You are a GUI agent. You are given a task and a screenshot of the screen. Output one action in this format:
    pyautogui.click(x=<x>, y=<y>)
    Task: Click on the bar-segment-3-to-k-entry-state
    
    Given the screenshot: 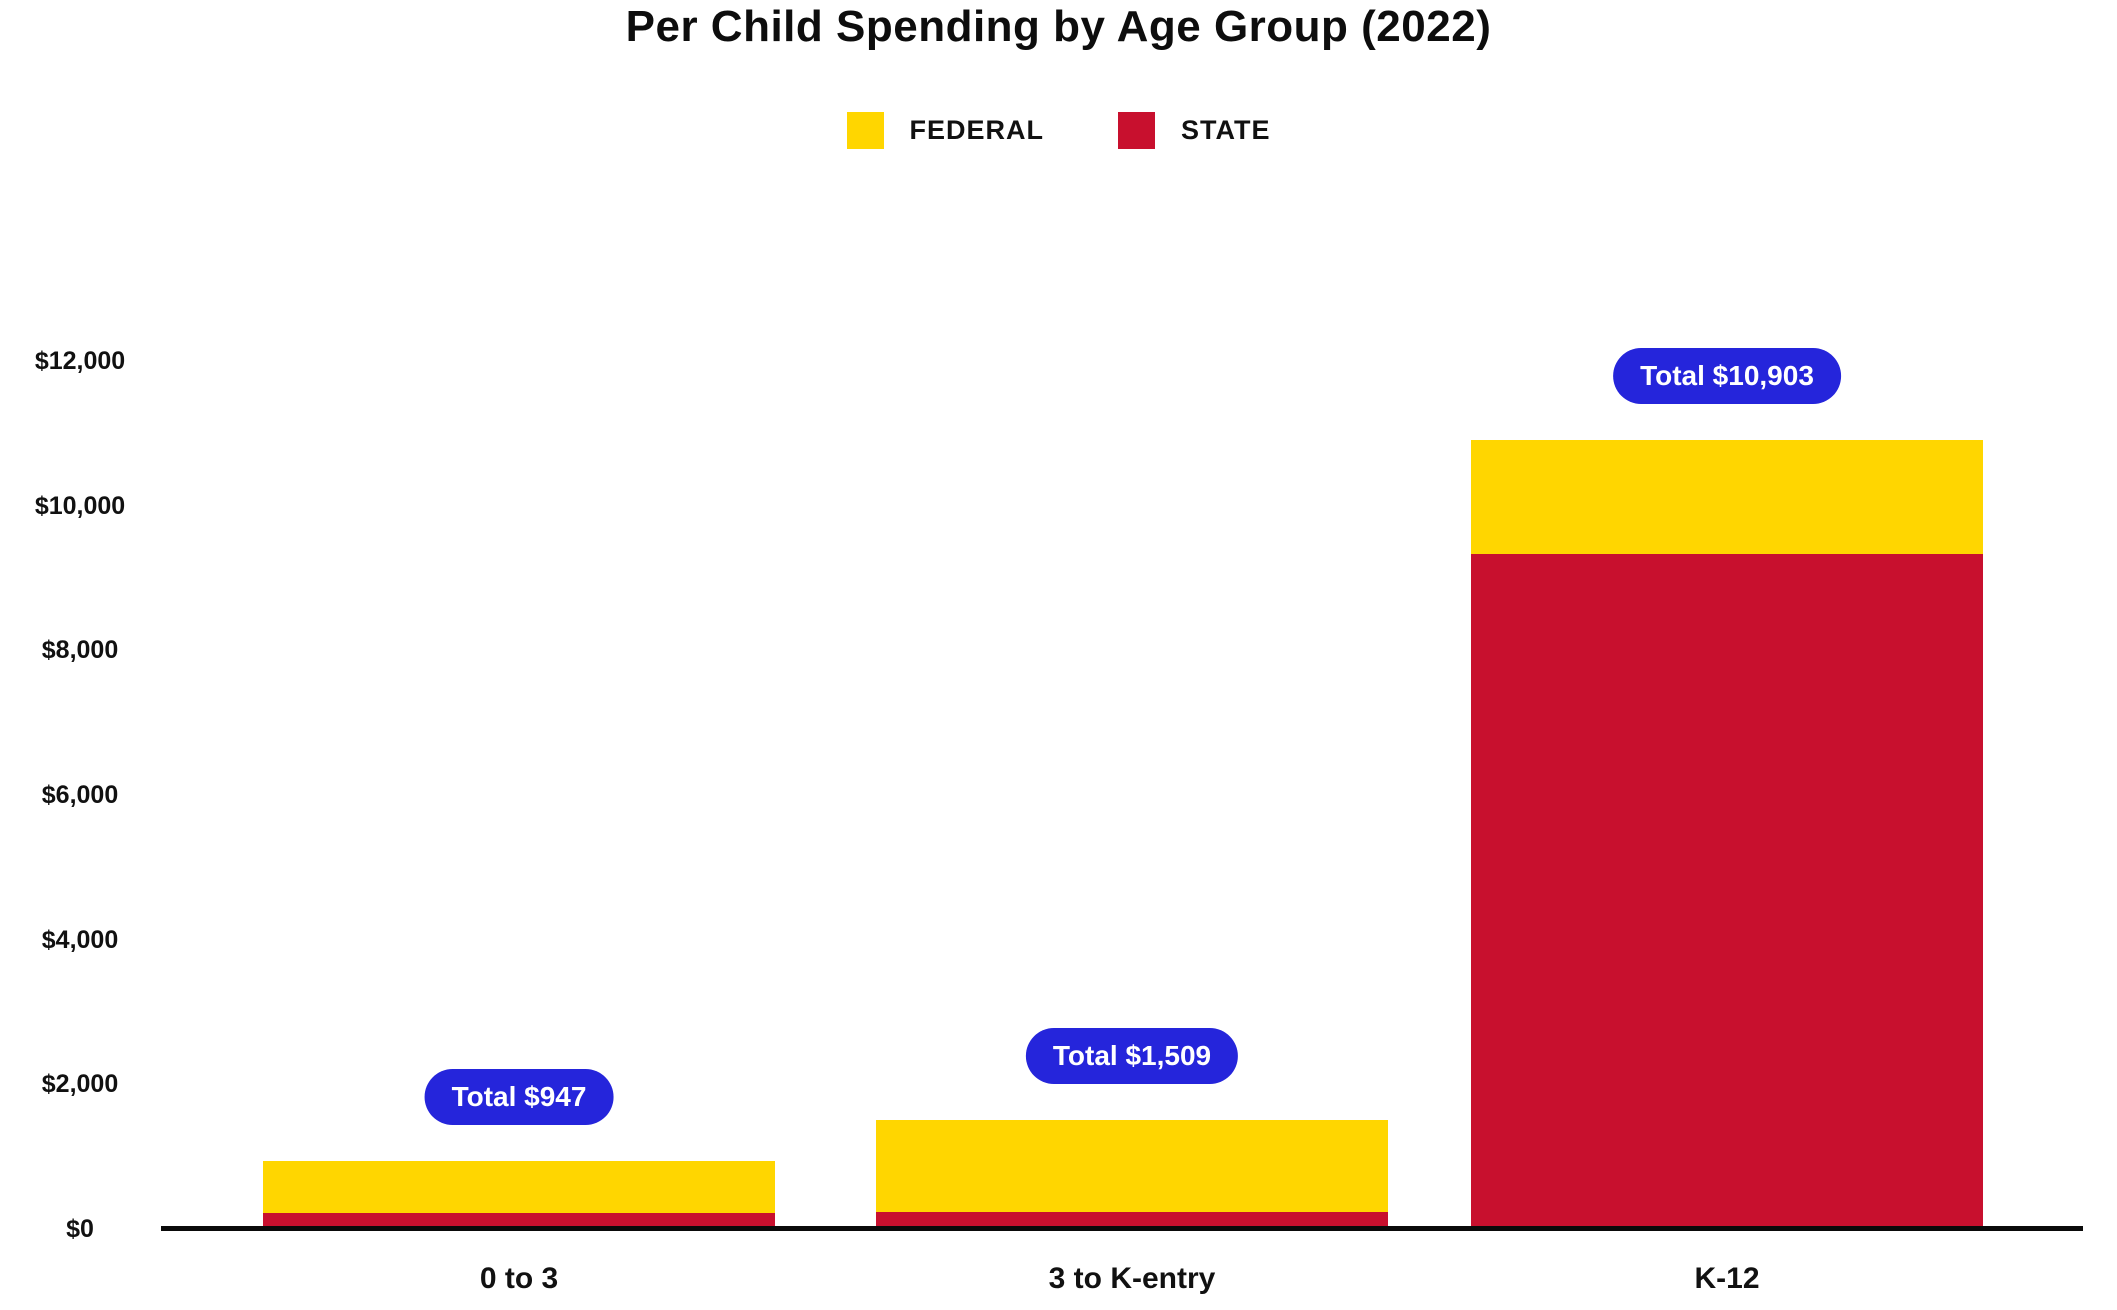 What is the action you would take?
    pyautogui.click(x=1132, y=1220)
    